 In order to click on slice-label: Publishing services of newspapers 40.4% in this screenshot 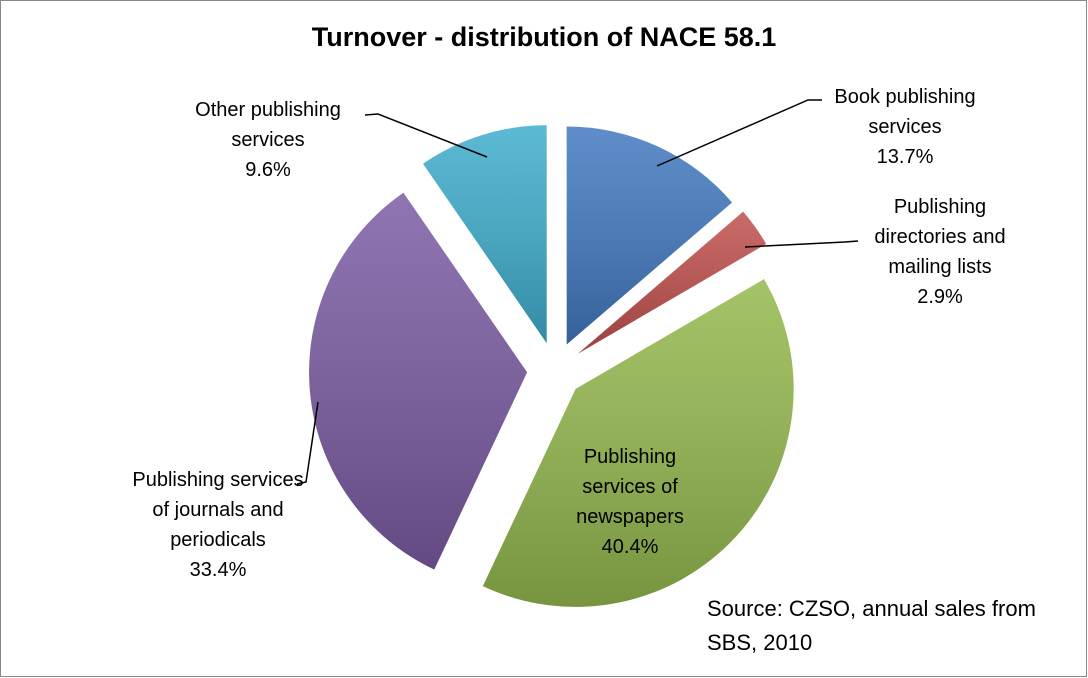, I will do `click(630, 502)`.